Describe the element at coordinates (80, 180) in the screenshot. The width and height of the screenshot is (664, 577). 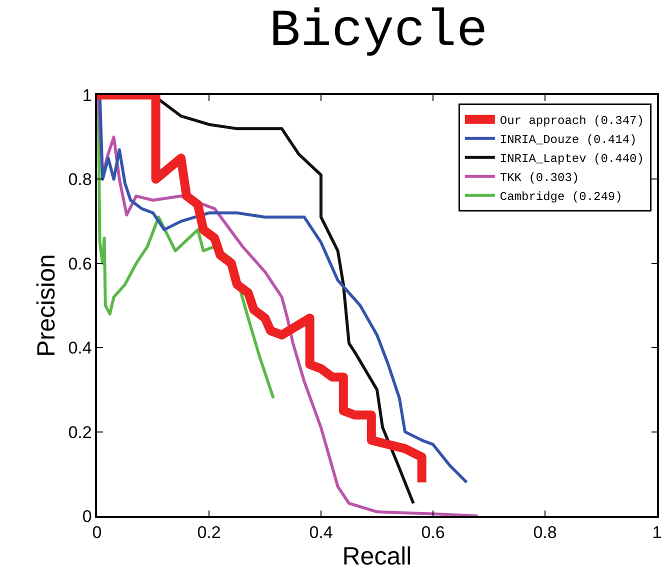
I see `y-tick-label: 0.8` at that location.